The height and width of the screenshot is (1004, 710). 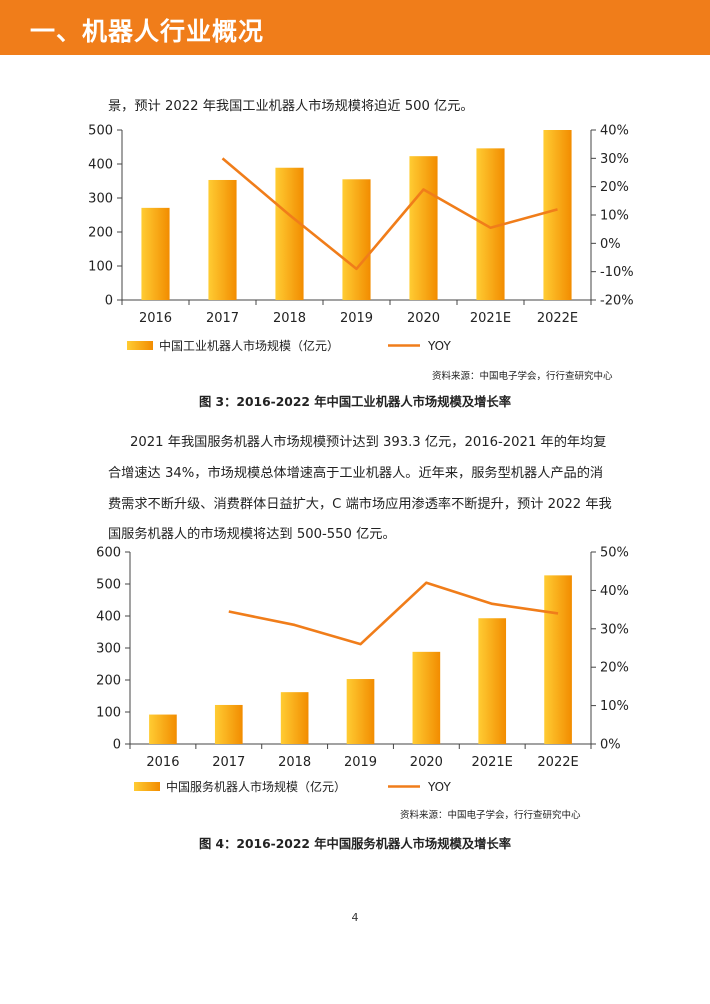 I want to click on chart-1-caption: 图 3：2016-2022 年中国工业机器人市场规模及增长率, so click(x=355, y=402).